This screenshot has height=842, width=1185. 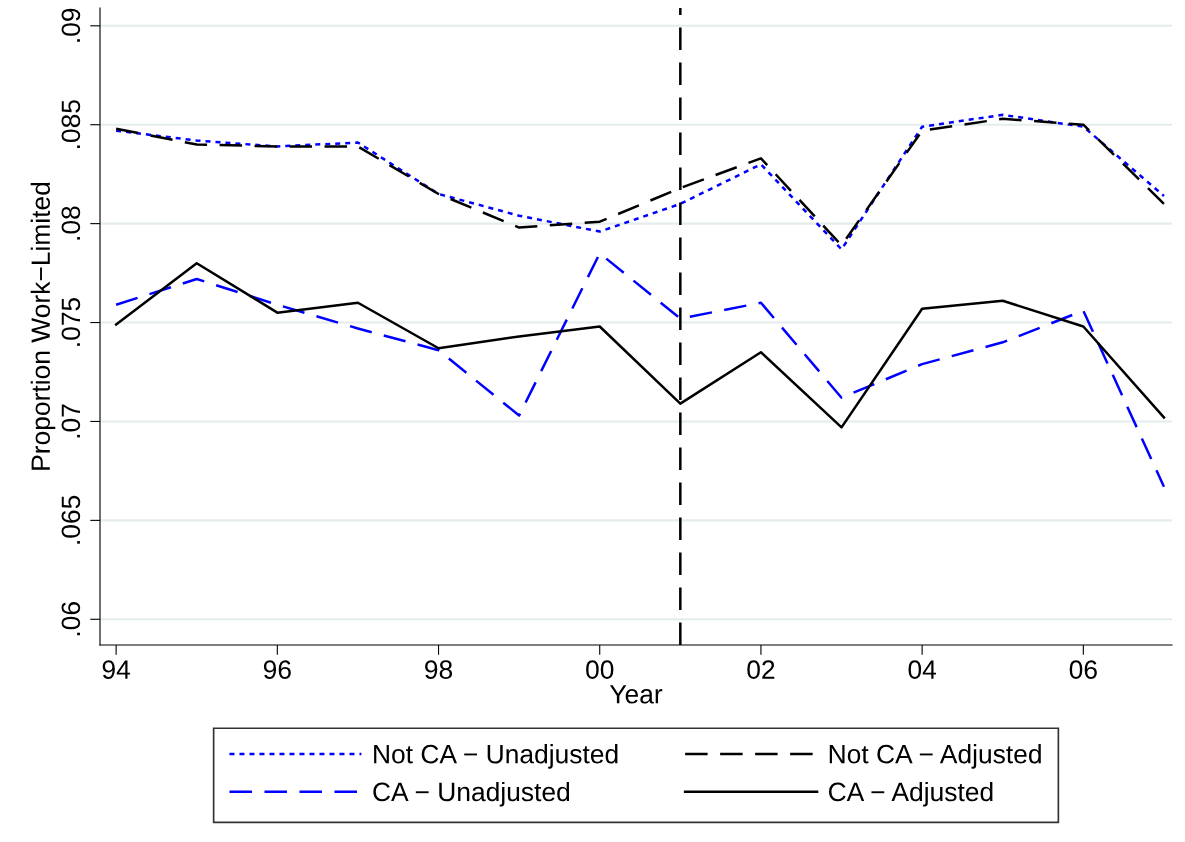 I want to click on y-tick-label: .09, so click(x=71, y=25).